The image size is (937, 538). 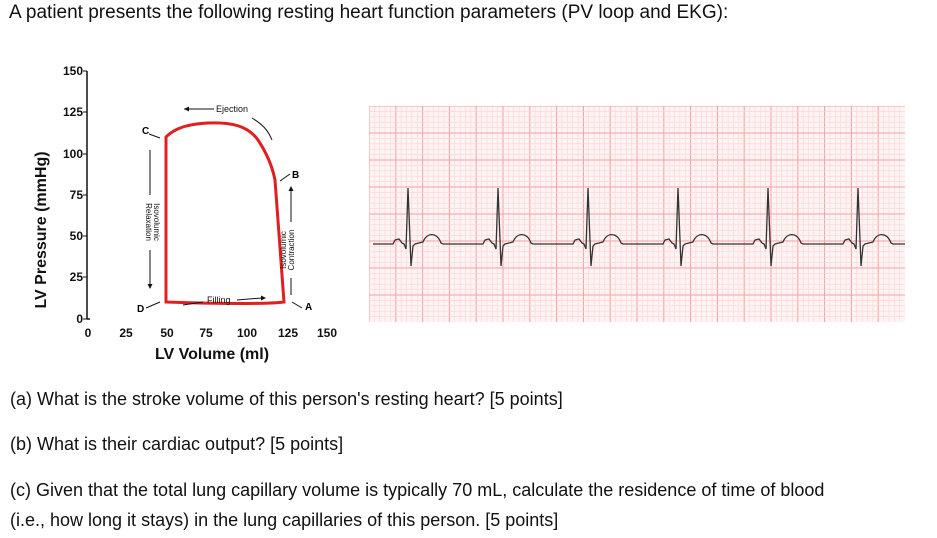 I want to click on pv-ytick-125: 125, so click(x=73, y=112).